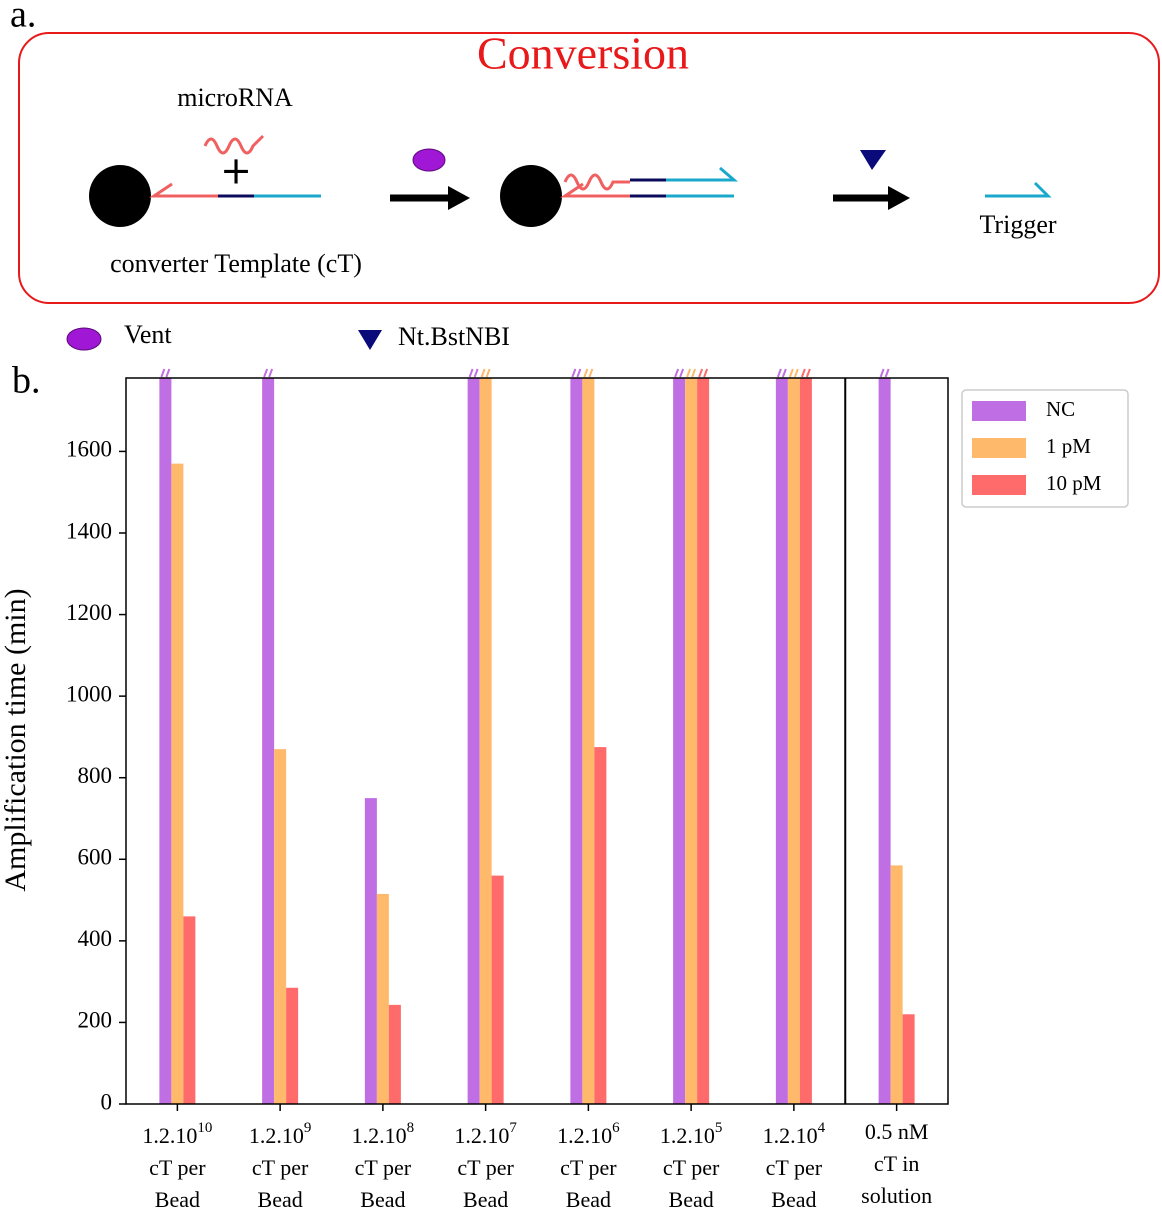  What do you see at coordinates (583, 53) in the screenshot?
I see `diagram-title: Conversion` at bounding box center [583, 53].